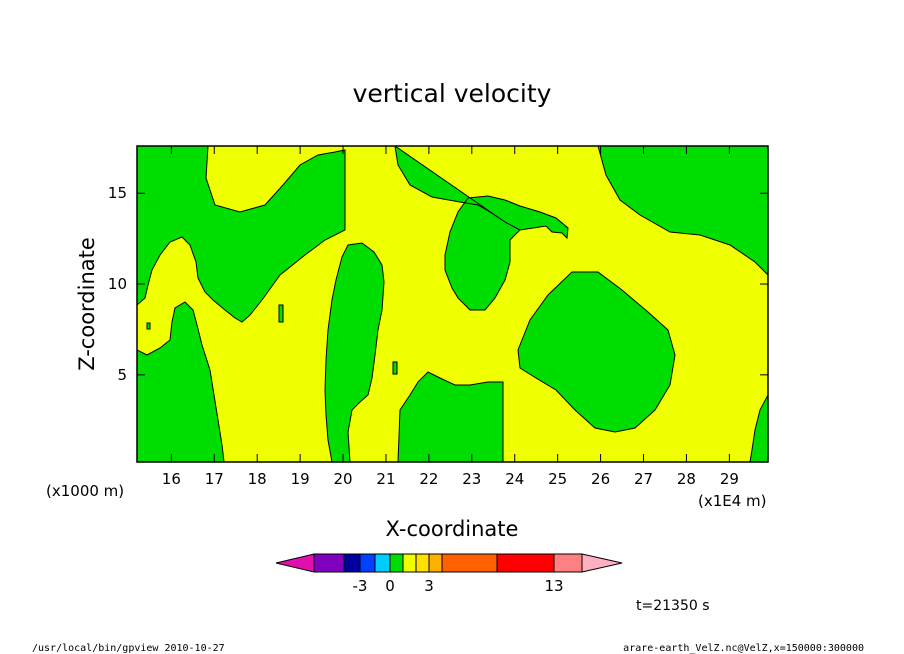  What do you see at coordinates (581, 211) in the screenshot?
I see `negative-region-top-center` at bounding box center [581, 211].